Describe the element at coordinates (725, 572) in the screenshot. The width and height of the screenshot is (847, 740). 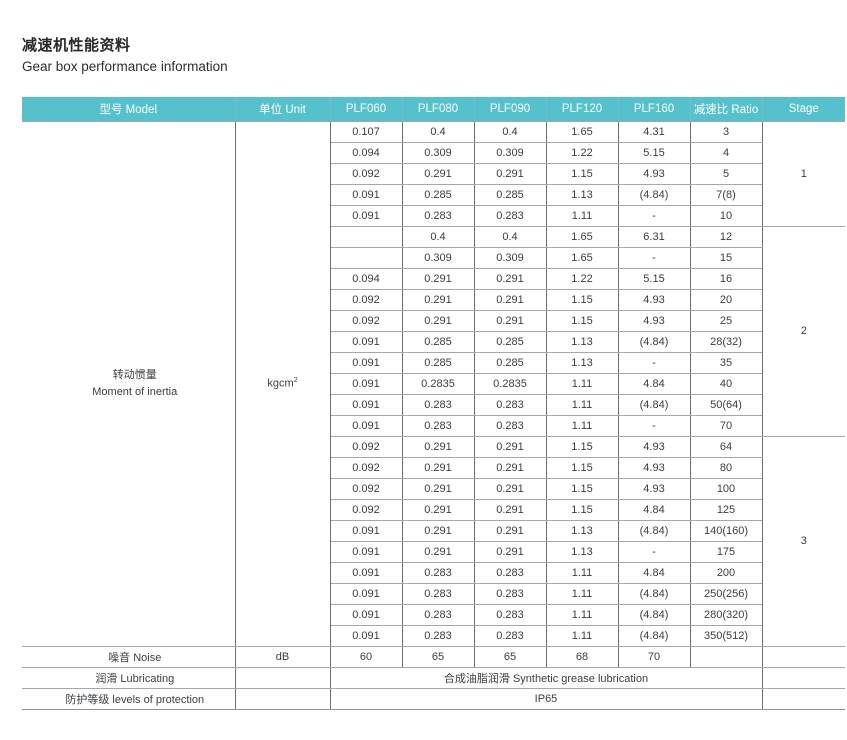
I see `ratio-cell: 200` at that location.